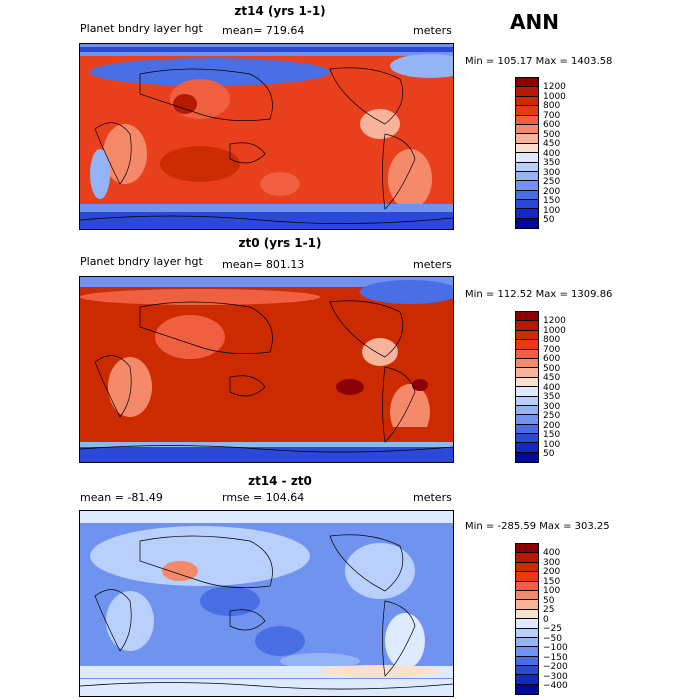 The width and height of the screenshot is (700, 700). Describe the element at coordinates (266, 603) in the screenshot. I see `panel3-map` at that location.